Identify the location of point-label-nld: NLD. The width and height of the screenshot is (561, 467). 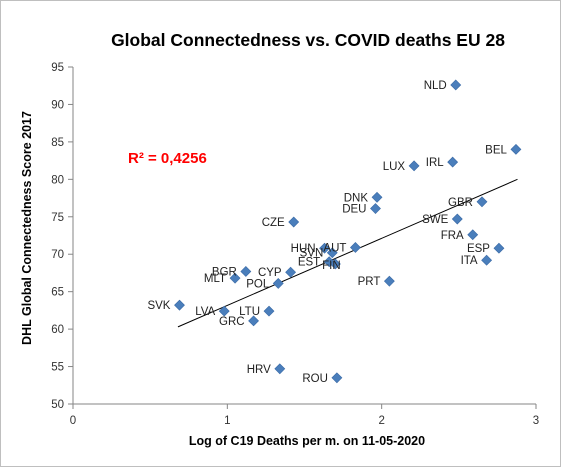
(435, 86).